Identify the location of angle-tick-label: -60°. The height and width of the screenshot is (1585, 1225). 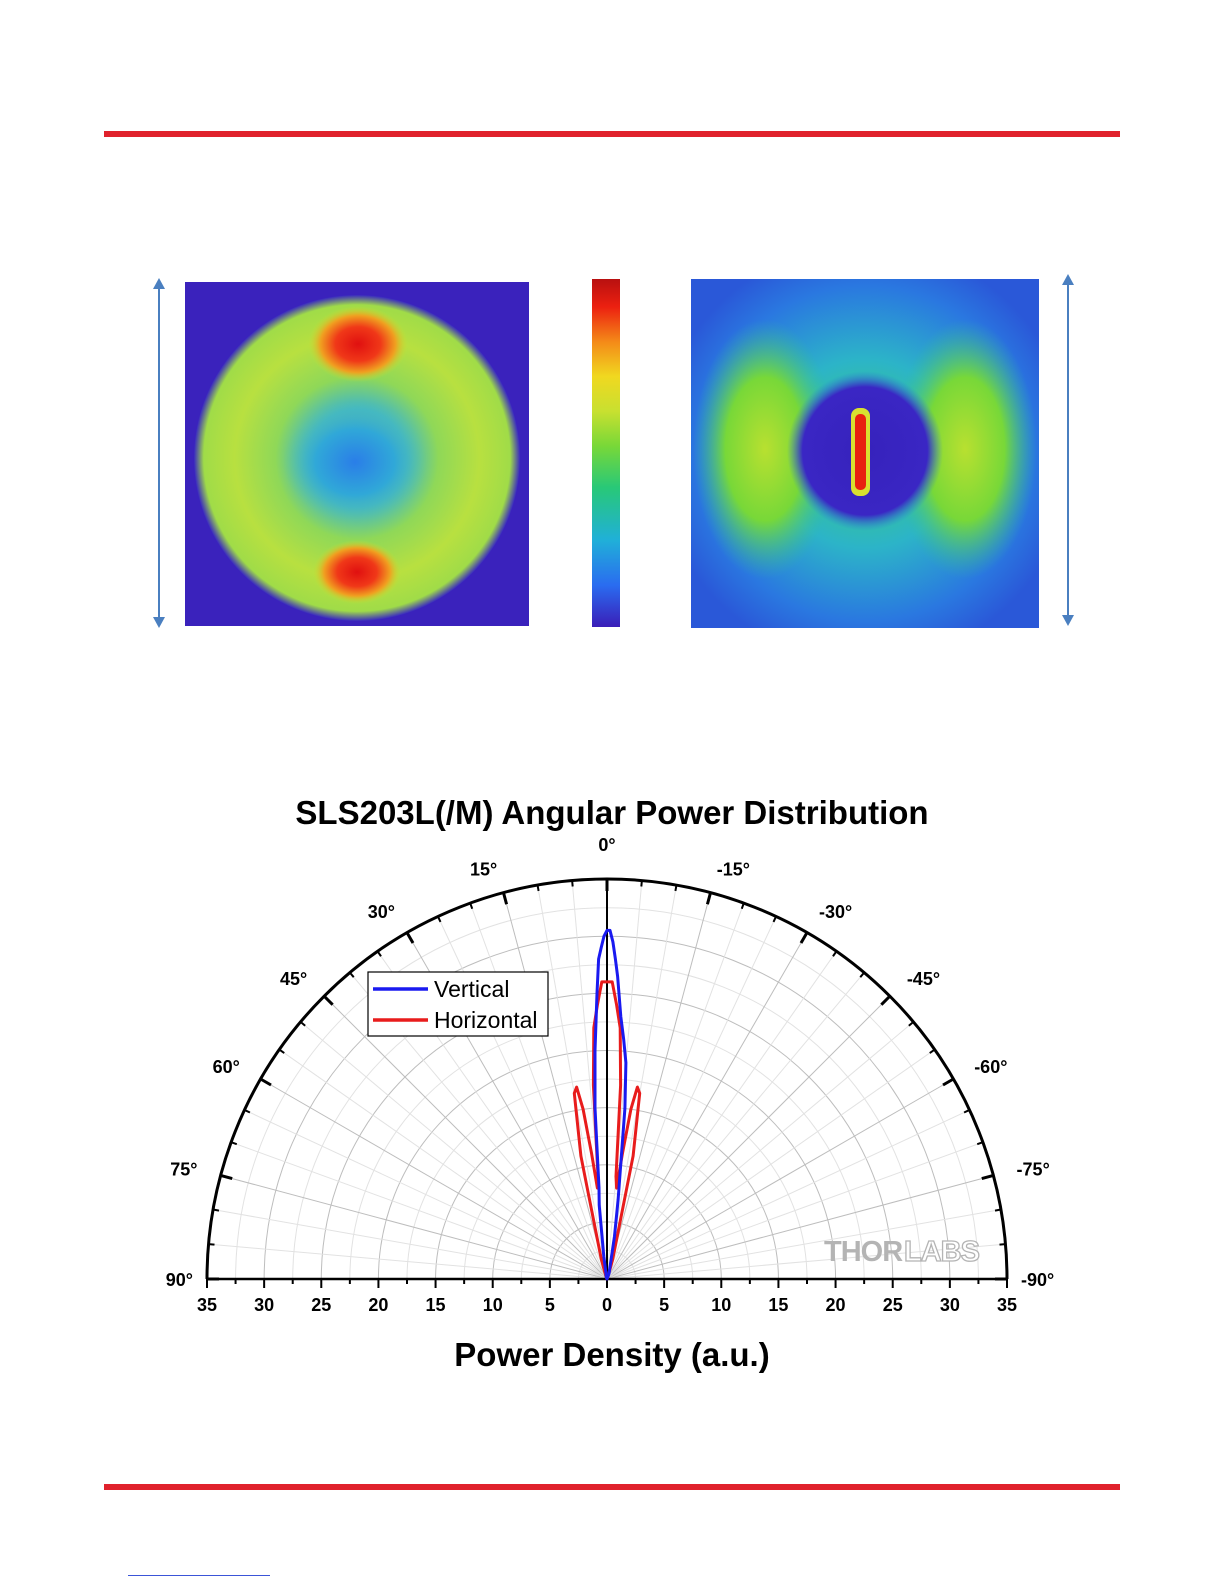
(990, 1067).